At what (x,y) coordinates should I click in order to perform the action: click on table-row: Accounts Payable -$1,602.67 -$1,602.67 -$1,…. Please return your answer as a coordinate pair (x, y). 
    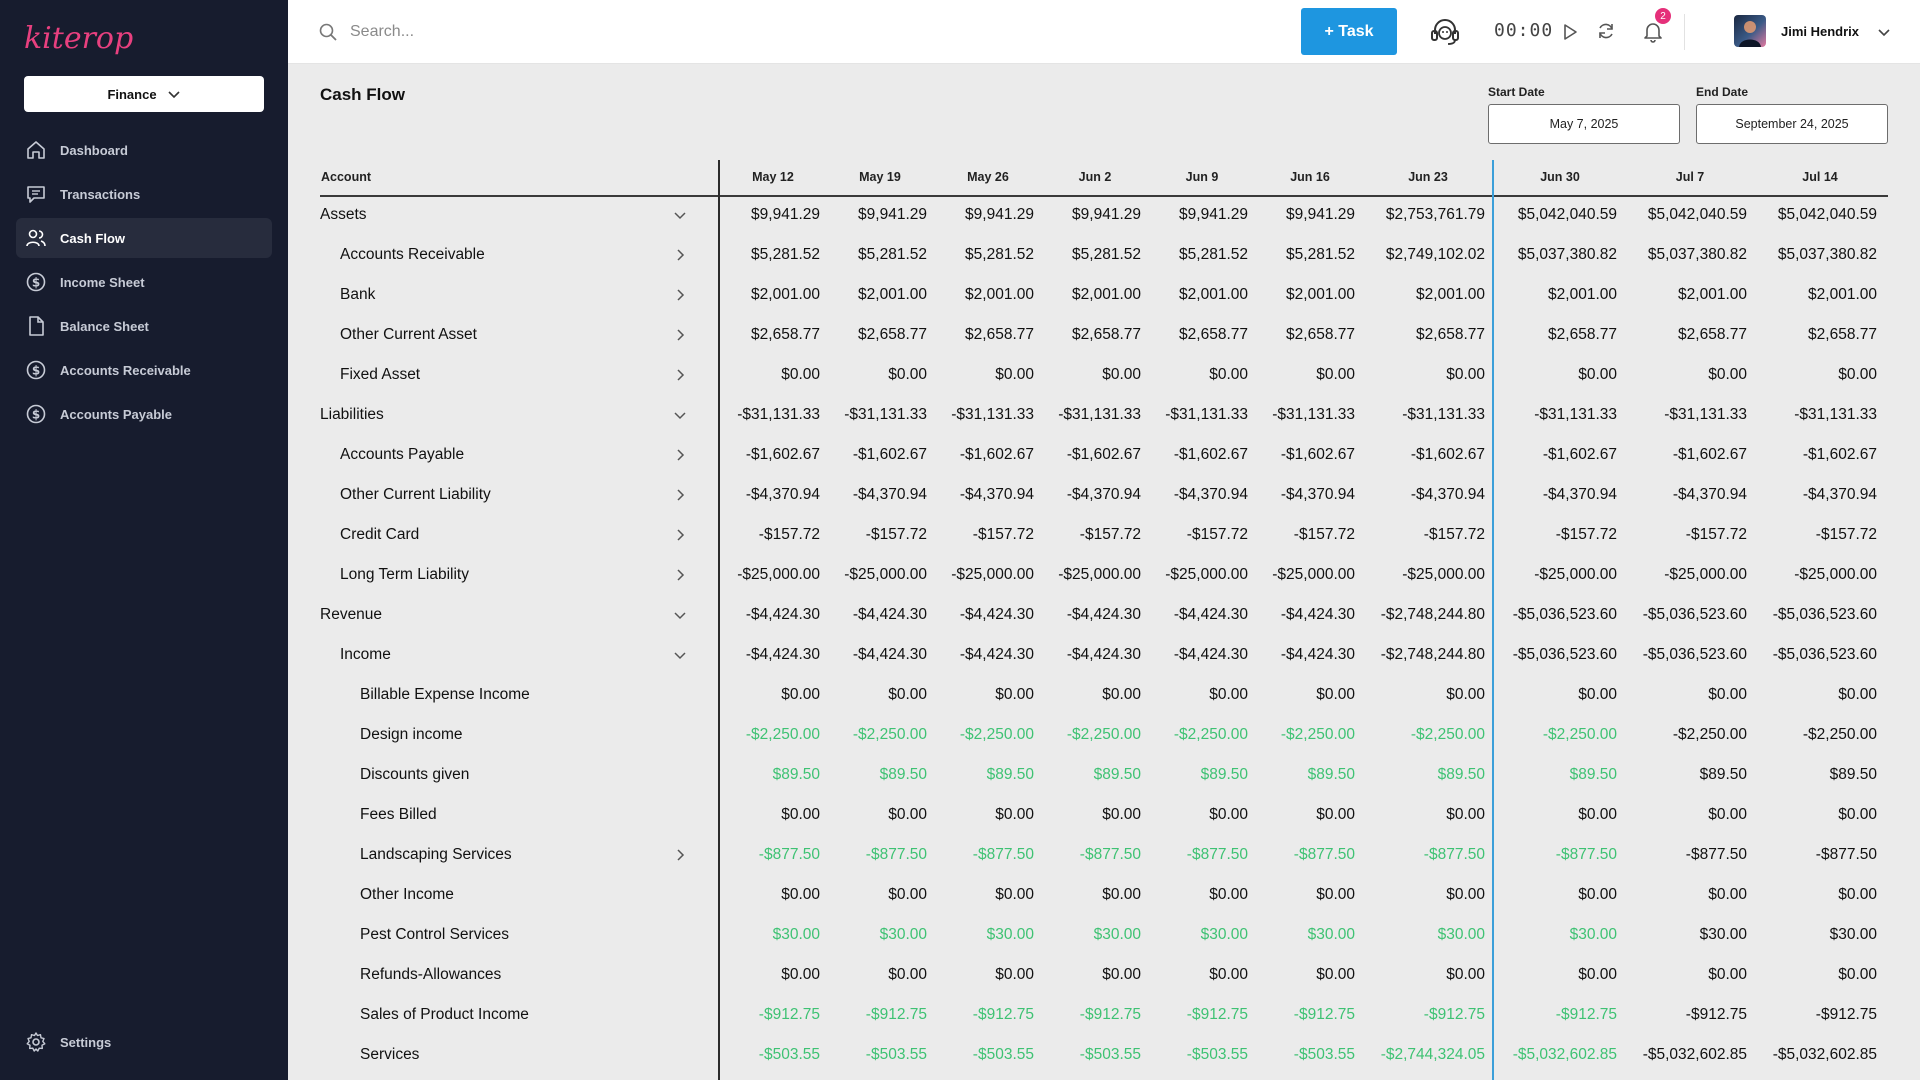
    Looking at the image, I should click on (1104, 455).